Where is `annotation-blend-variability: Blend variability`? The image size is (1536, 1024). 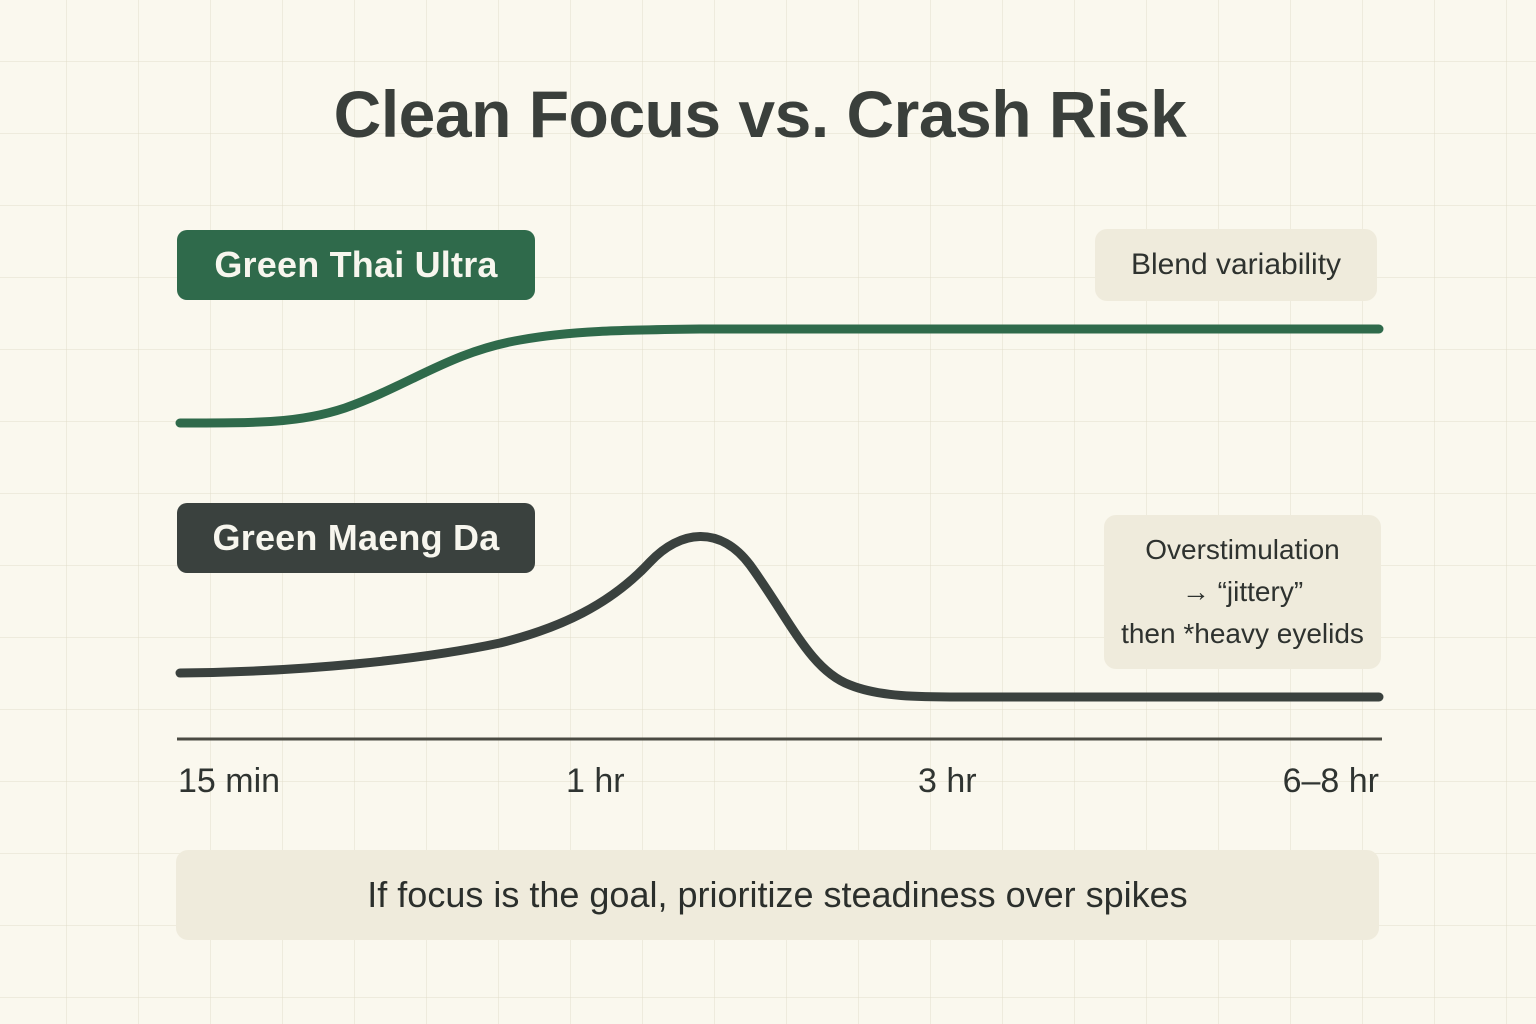 annotation-blend-variability: Blend variability is located at coordinates (1236, 265).